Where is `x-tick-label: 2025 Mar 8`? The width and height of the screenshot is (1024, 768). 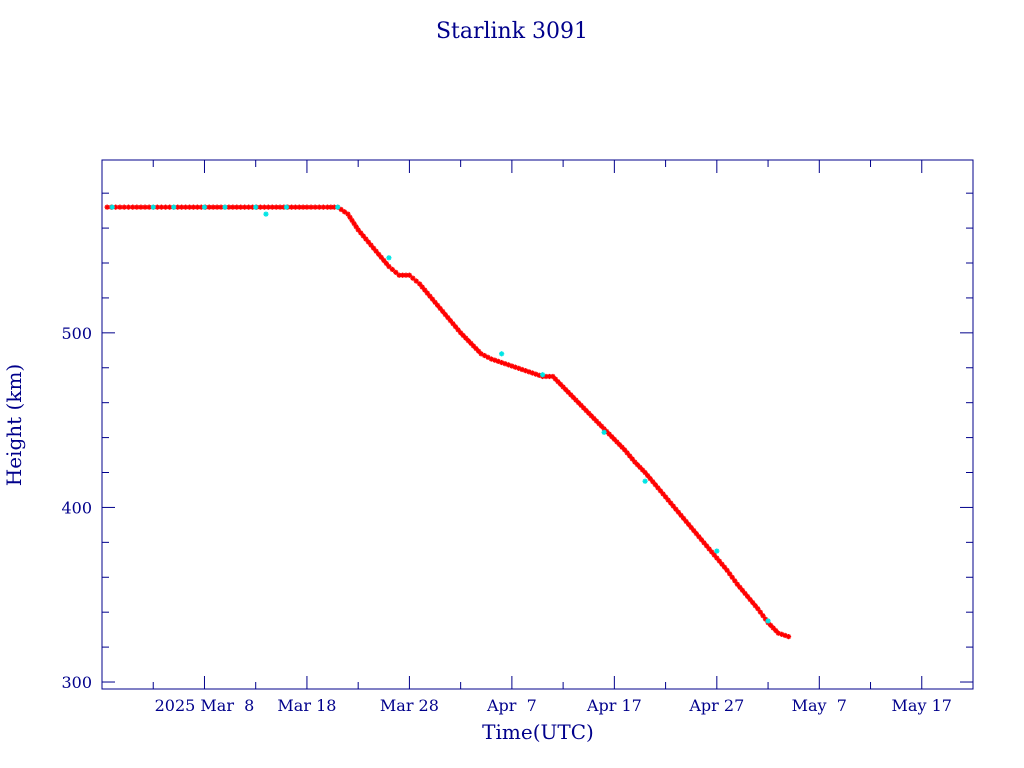 x-tick-label: 2025 Mar 8 is located at coordinates (205, 705).